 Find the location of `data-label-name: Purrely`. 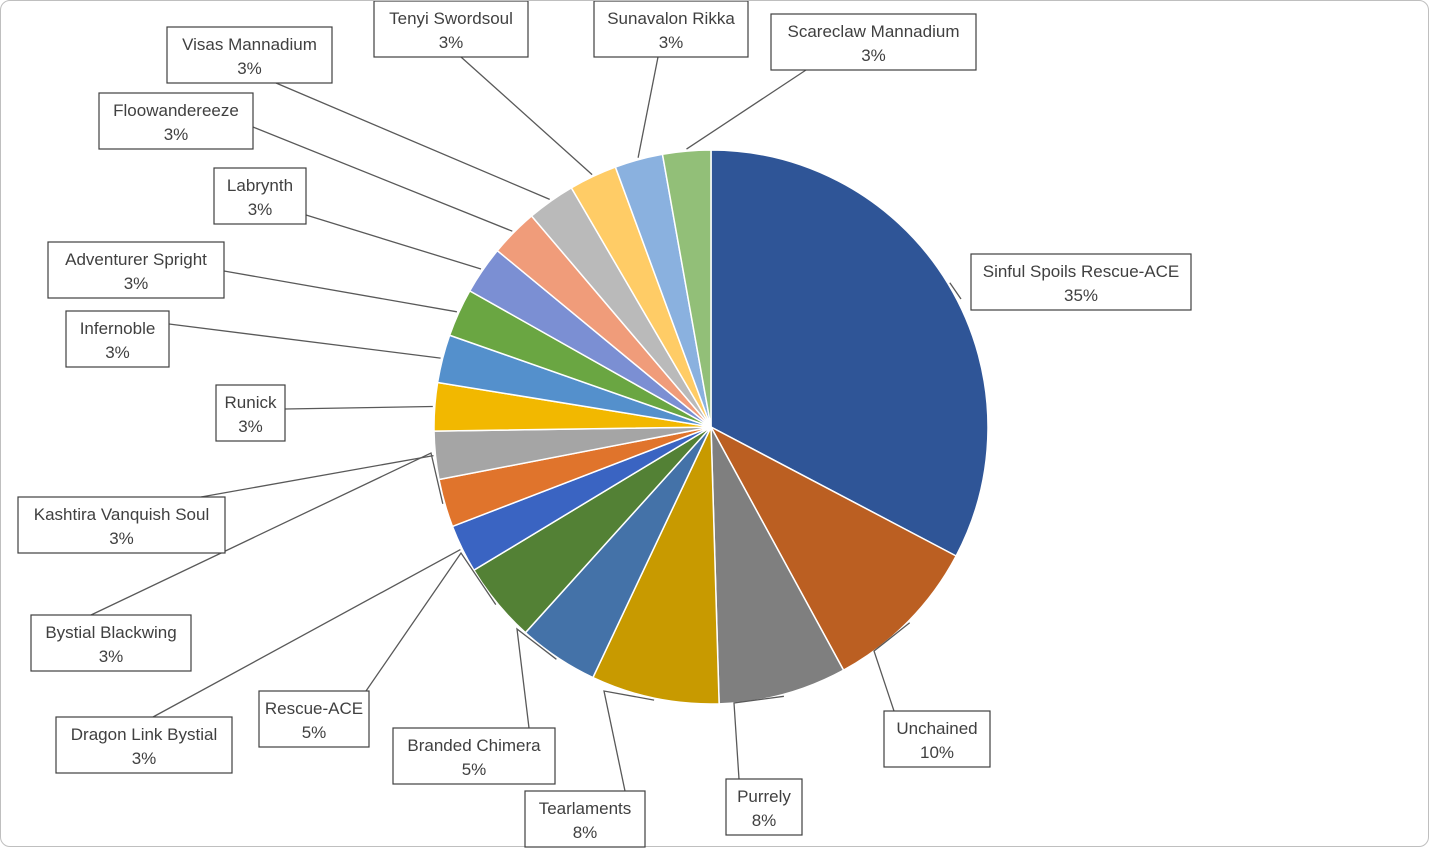

data-label-name: Purrely is located at coordinates (764, 796).